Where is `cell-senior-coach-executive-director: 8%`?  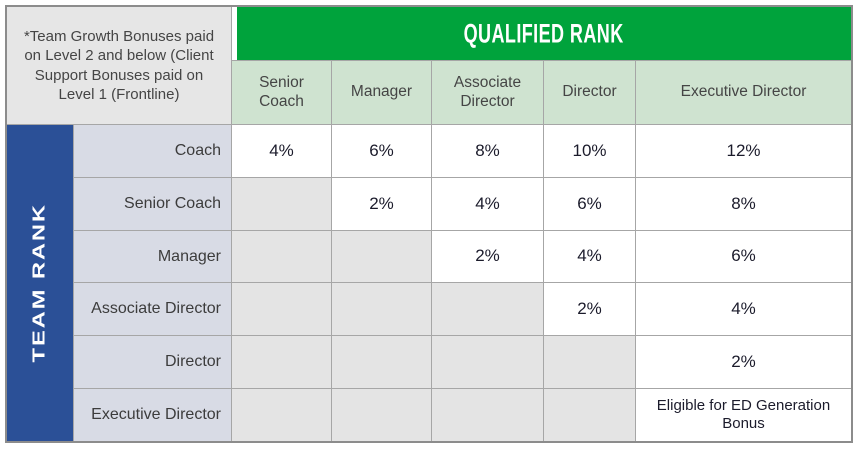
cell-senior-coach-executive-director: 8% is located at coordinates (743, 203).